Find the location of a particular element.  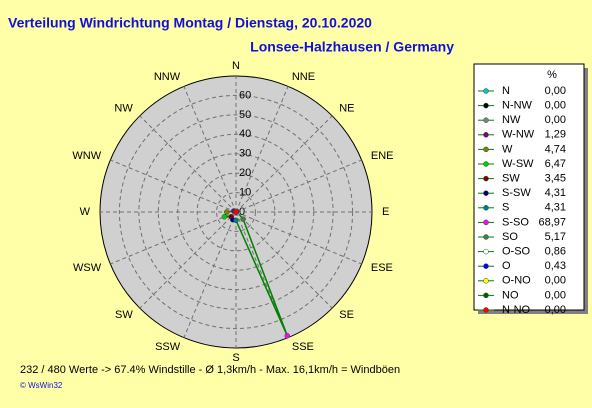

chart-subtitle: Lonsee-Halzhausen / Germany is located at coordinates (352, 47).